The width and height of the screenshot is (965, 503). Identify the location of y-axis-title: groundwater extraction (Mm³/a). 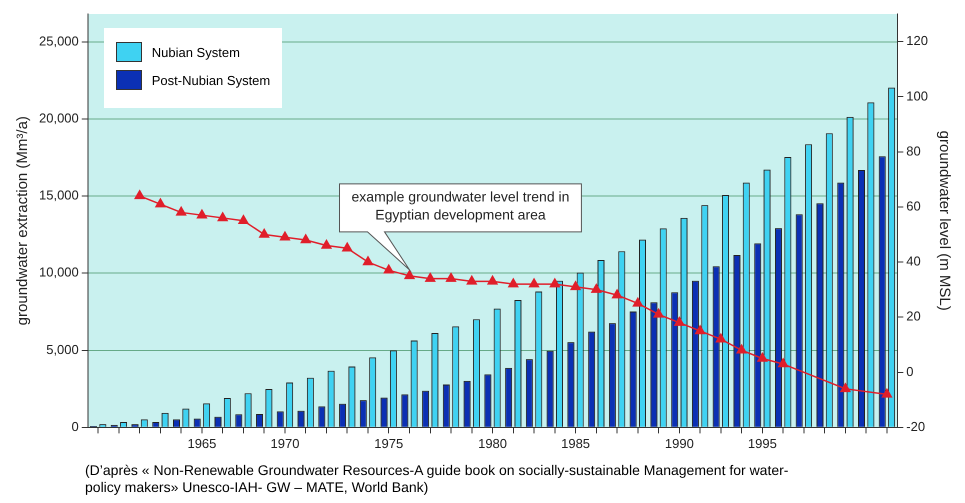
(23, 221).